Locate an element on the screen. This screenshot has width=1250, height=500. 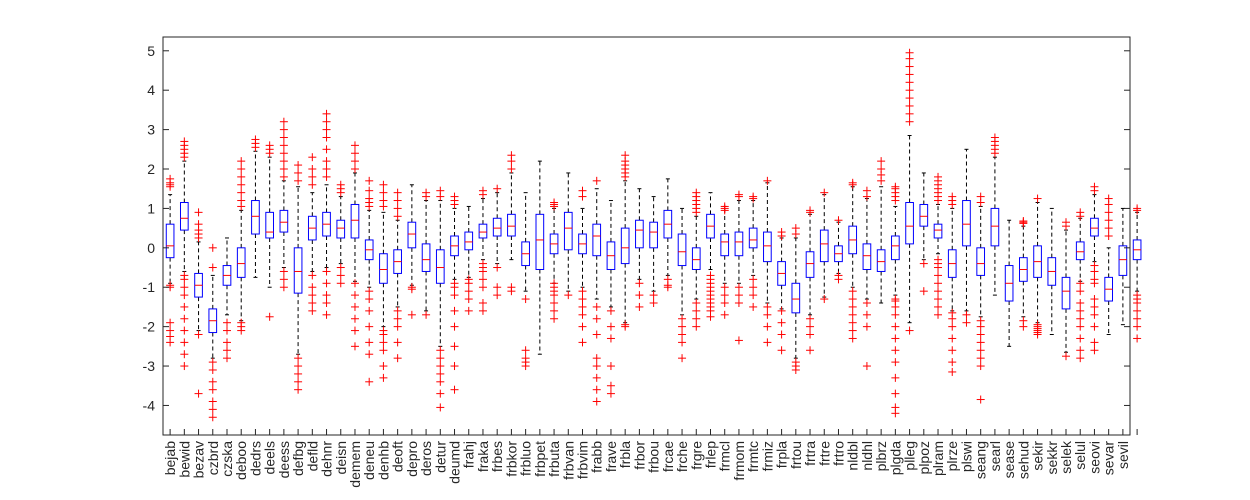
x-tick-label: bejab is located at coordinates (170, 458).